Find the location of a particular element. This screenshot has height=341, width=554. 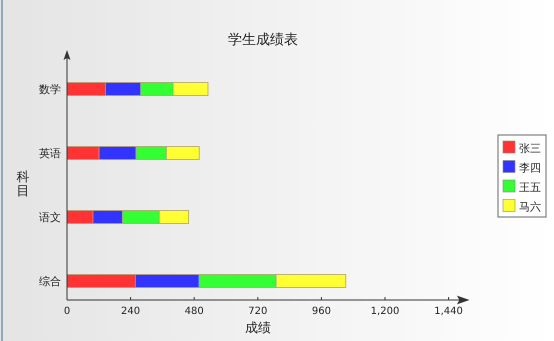

y-tick-label: 综合 is located at coordinates (50, 281).